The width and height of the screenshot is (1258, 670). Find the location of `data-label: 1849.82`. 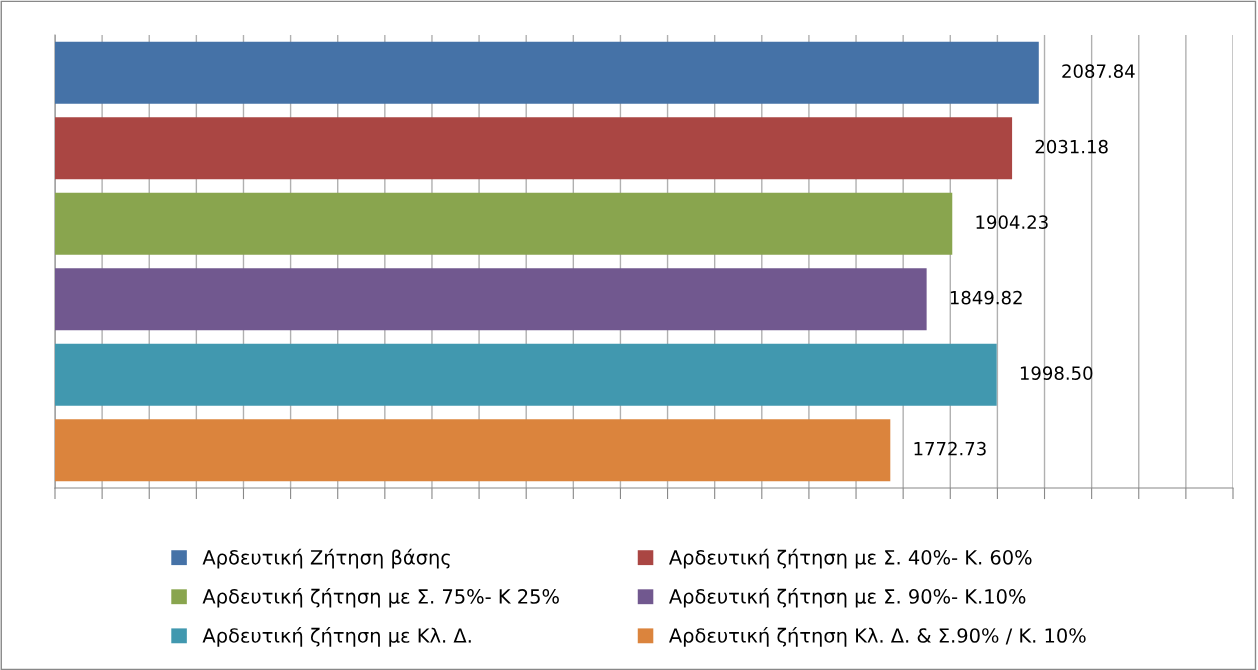

data-label: 1849.82 is located at coordinates (986, 297).